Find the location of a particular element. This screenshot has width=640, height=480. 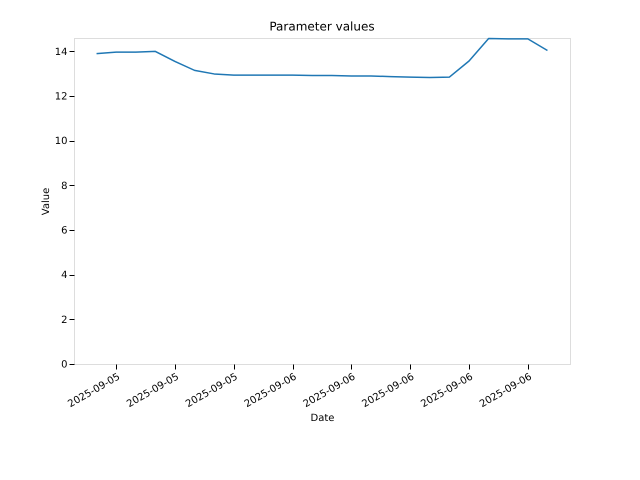

chart-title: Parameter values is located at coordinates (322, 27).